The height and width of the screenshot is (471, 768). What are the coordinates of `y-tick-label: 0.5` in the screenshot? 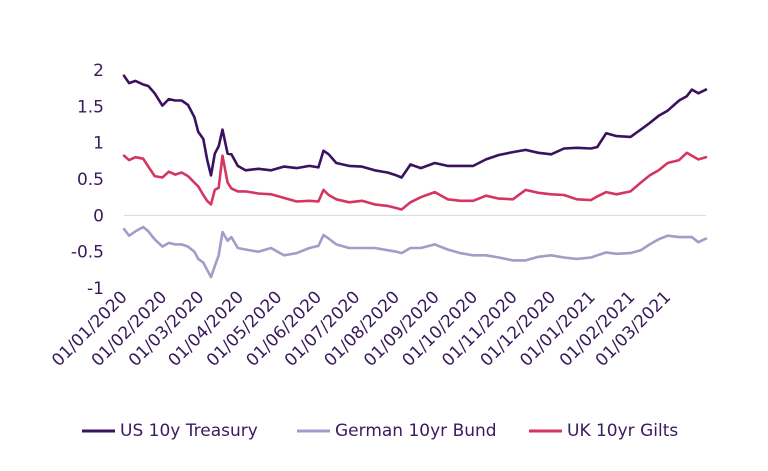 It's located at (90, 180).